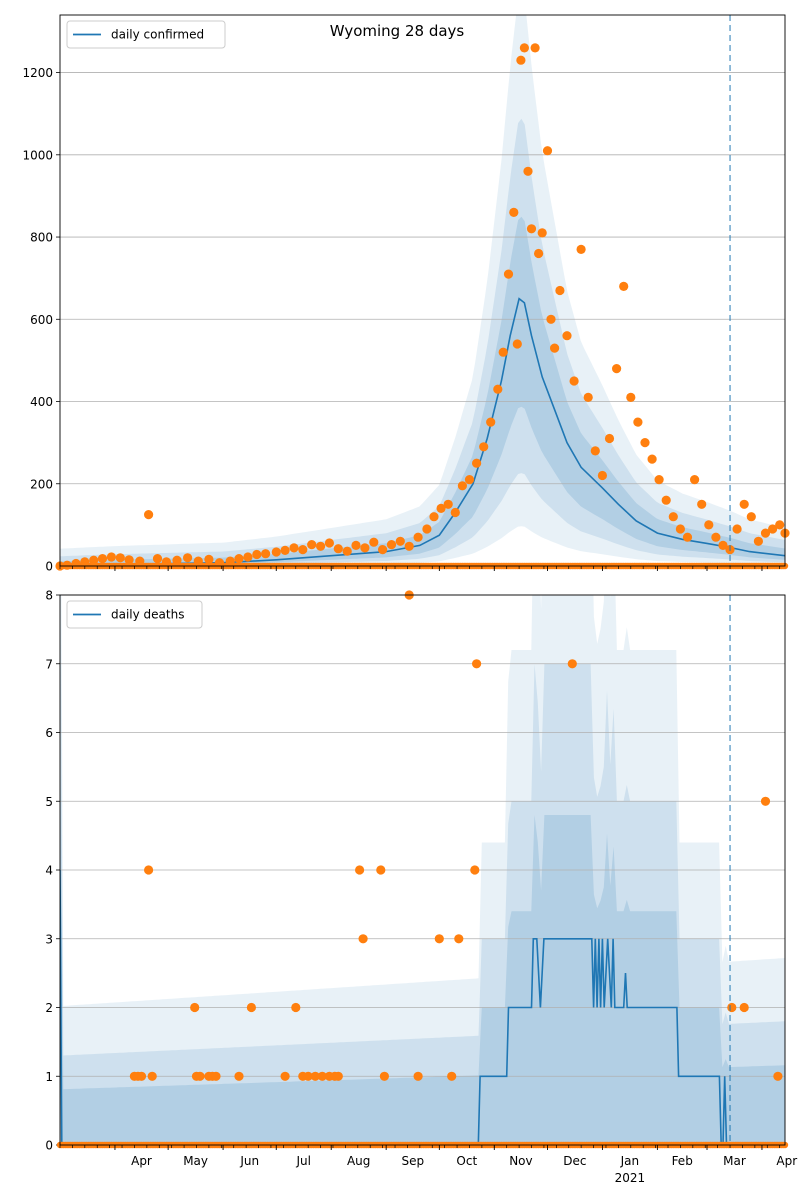 The width and height of the screenshot is (800, 1200). Describe the element at coordinates (195, 1161) in the screenshot. I see `x-tick-label: May` at that location.